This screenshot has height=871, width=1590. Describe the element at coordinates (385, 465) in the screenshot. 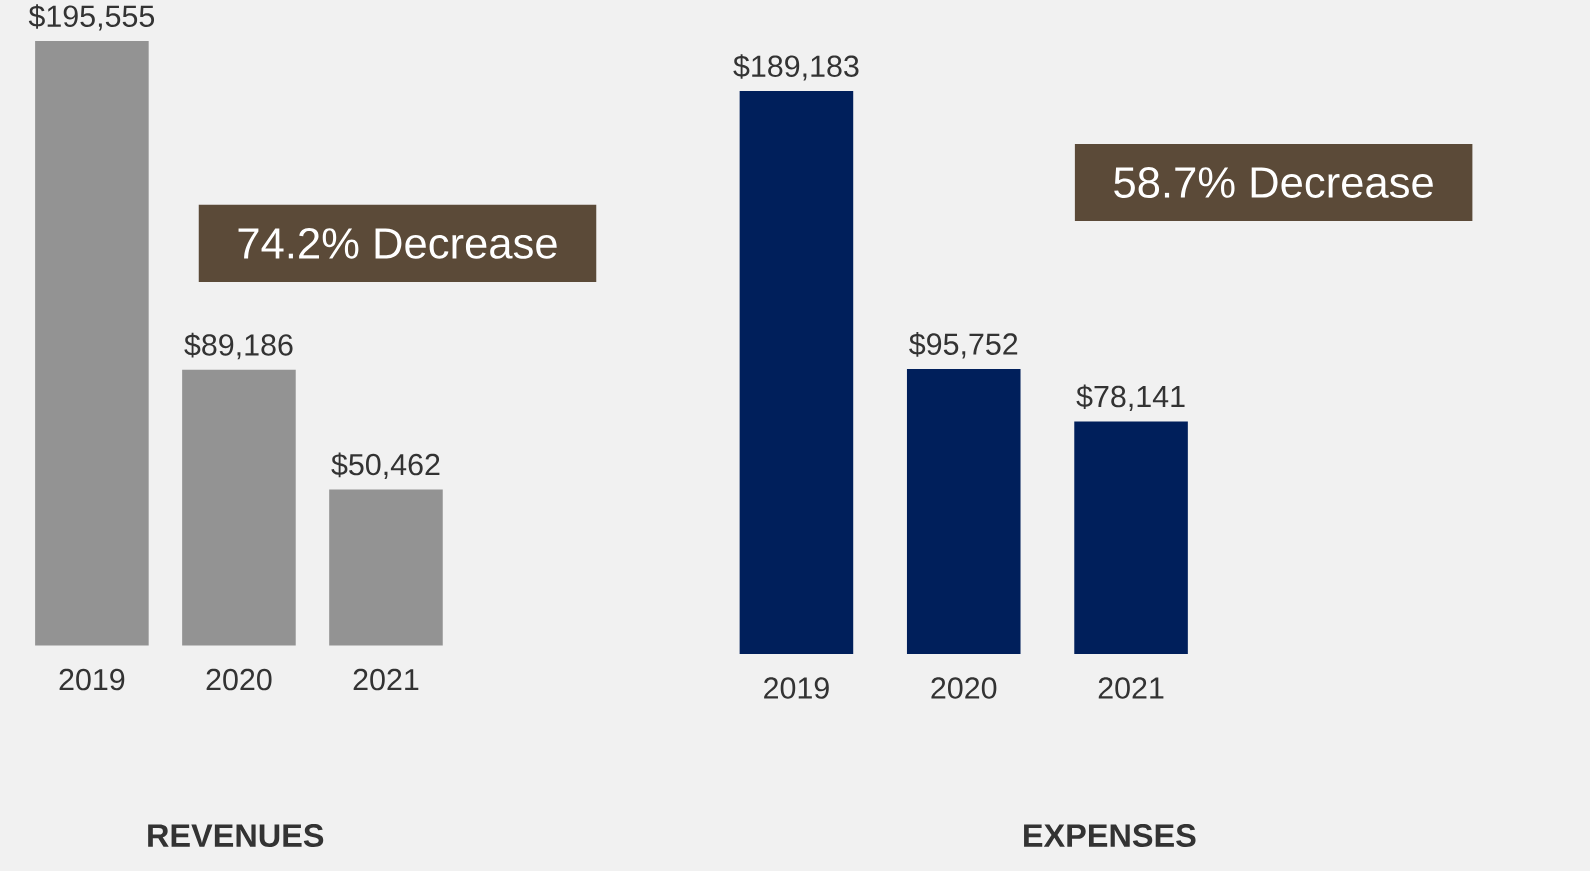

I see `data-label: $50,462` at that location.